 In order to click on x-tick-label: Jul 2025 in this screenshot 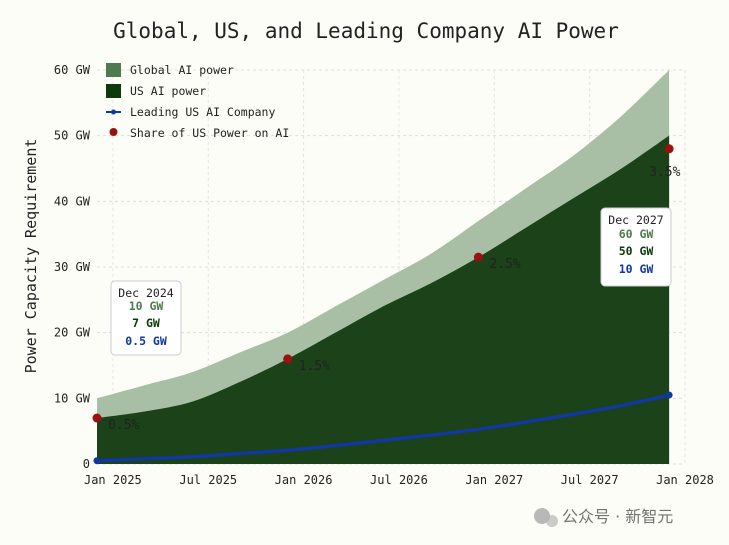, I will do `click(208, 480)`.